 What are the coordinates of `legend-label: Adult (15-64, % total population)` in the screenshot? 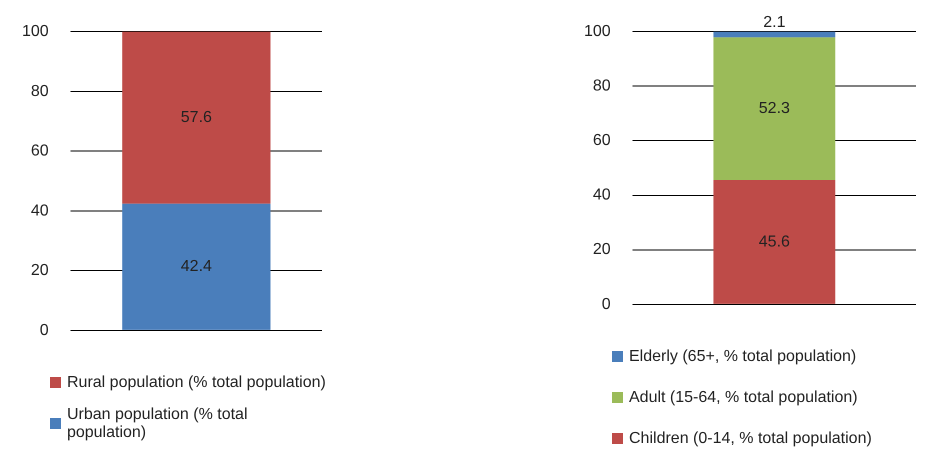 It's located at (743, 397).